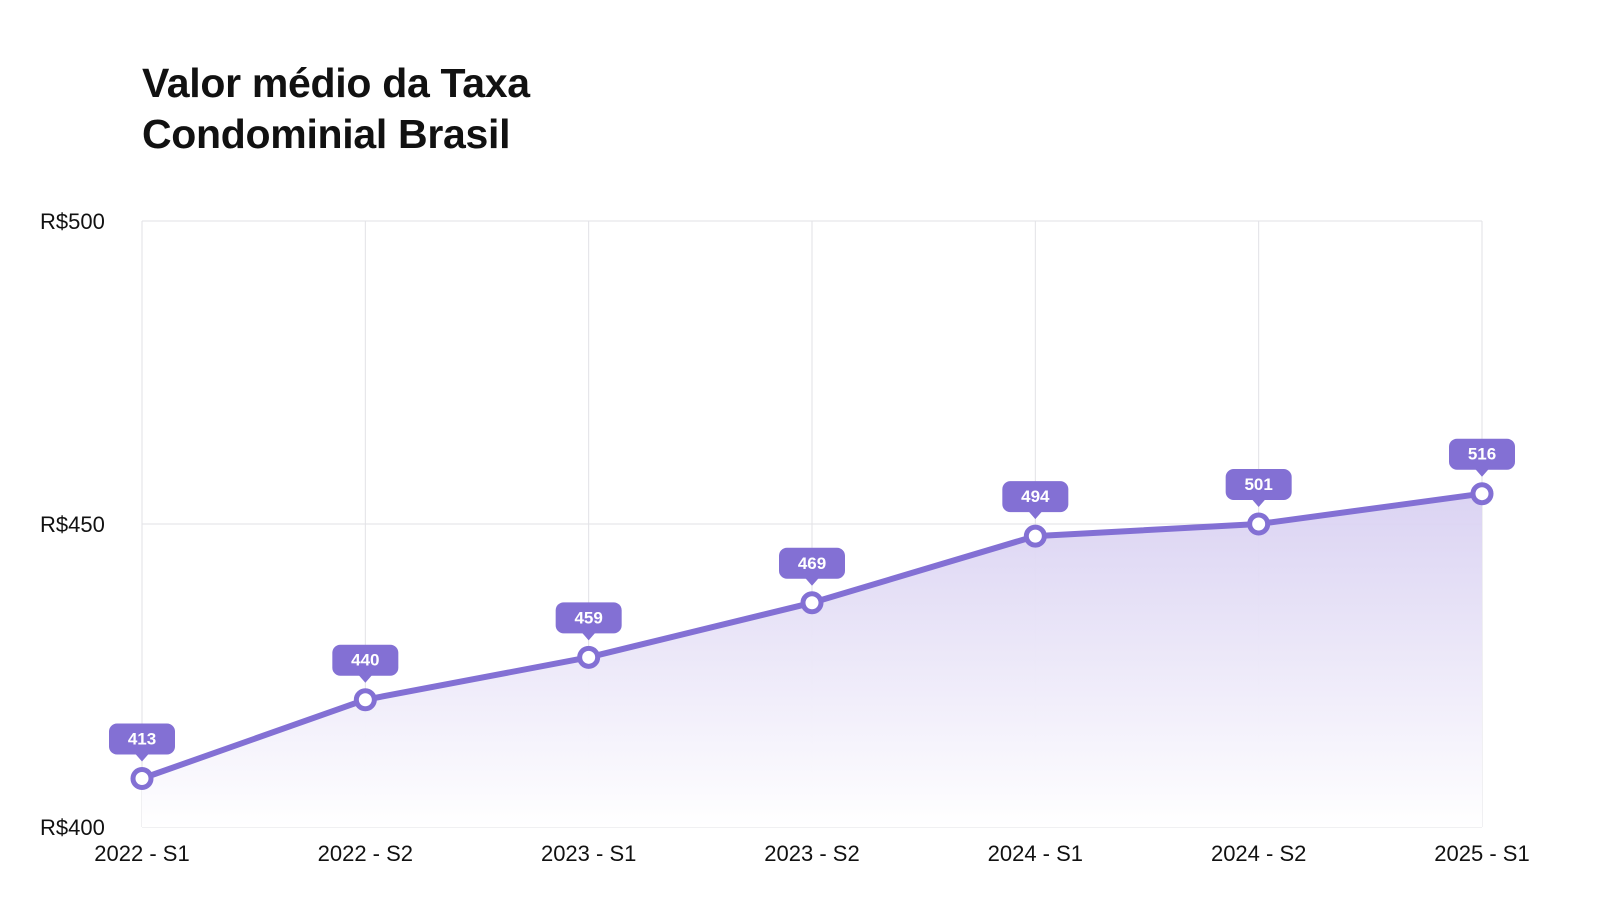 The width and height of the screenshot is (1600, 900). I want to click on x-tick-label: 2022 - S1, so click(141, 853).